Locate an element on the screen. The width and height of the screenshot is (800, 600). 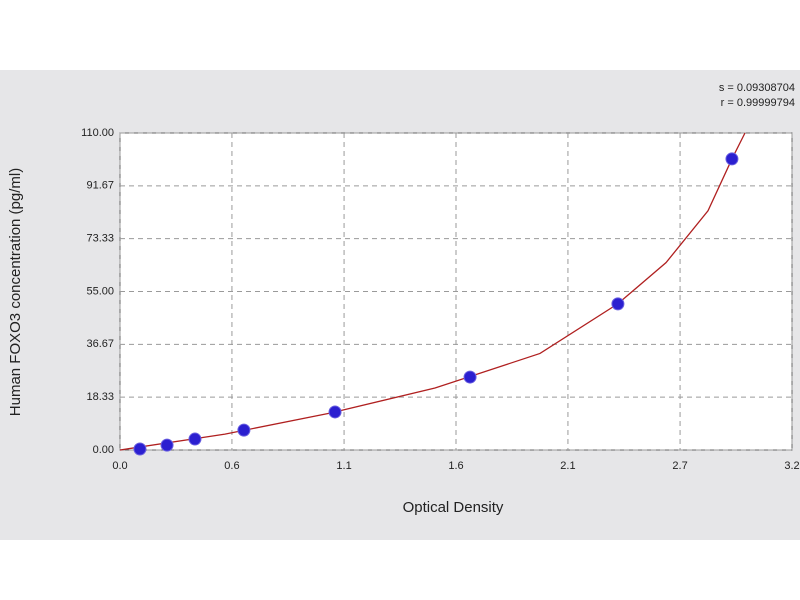
x-tick-label: 3.2 is located at coordinates (791, 466).